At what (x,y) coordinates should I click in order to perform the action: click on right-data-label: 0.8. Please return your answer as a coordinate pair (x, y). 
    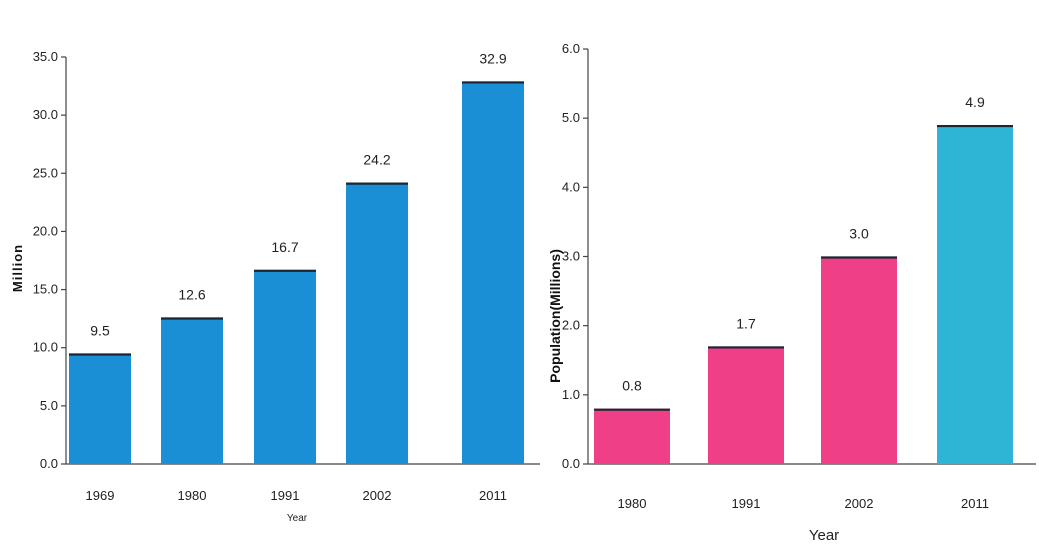
    Looking at the image, I should click on (632, 386).